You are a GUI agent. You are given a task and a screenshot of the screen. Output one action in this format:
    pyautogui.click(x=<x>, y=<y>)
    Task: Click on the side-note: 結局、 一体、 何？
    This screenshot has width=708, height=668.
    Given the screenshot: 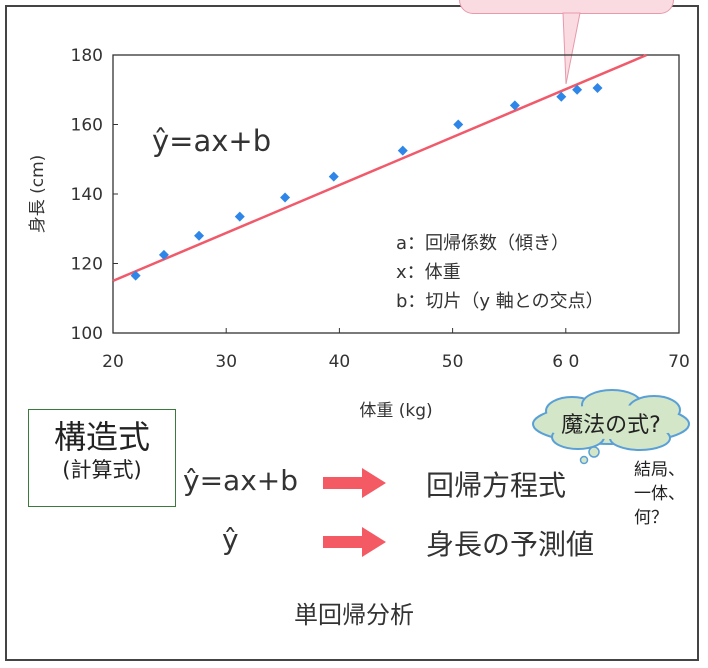 What is the action you would take?
    pyautogui.click(x=659, y=494)
    